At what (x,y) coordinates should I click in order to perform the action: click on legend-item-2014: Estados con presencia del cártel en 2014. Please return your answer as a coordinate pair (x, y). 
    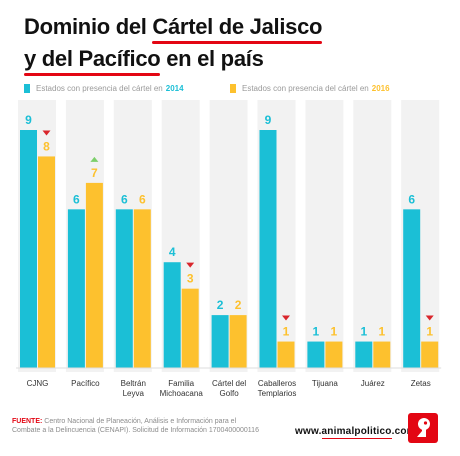
    Looking at the image, I should click on (104, 88).